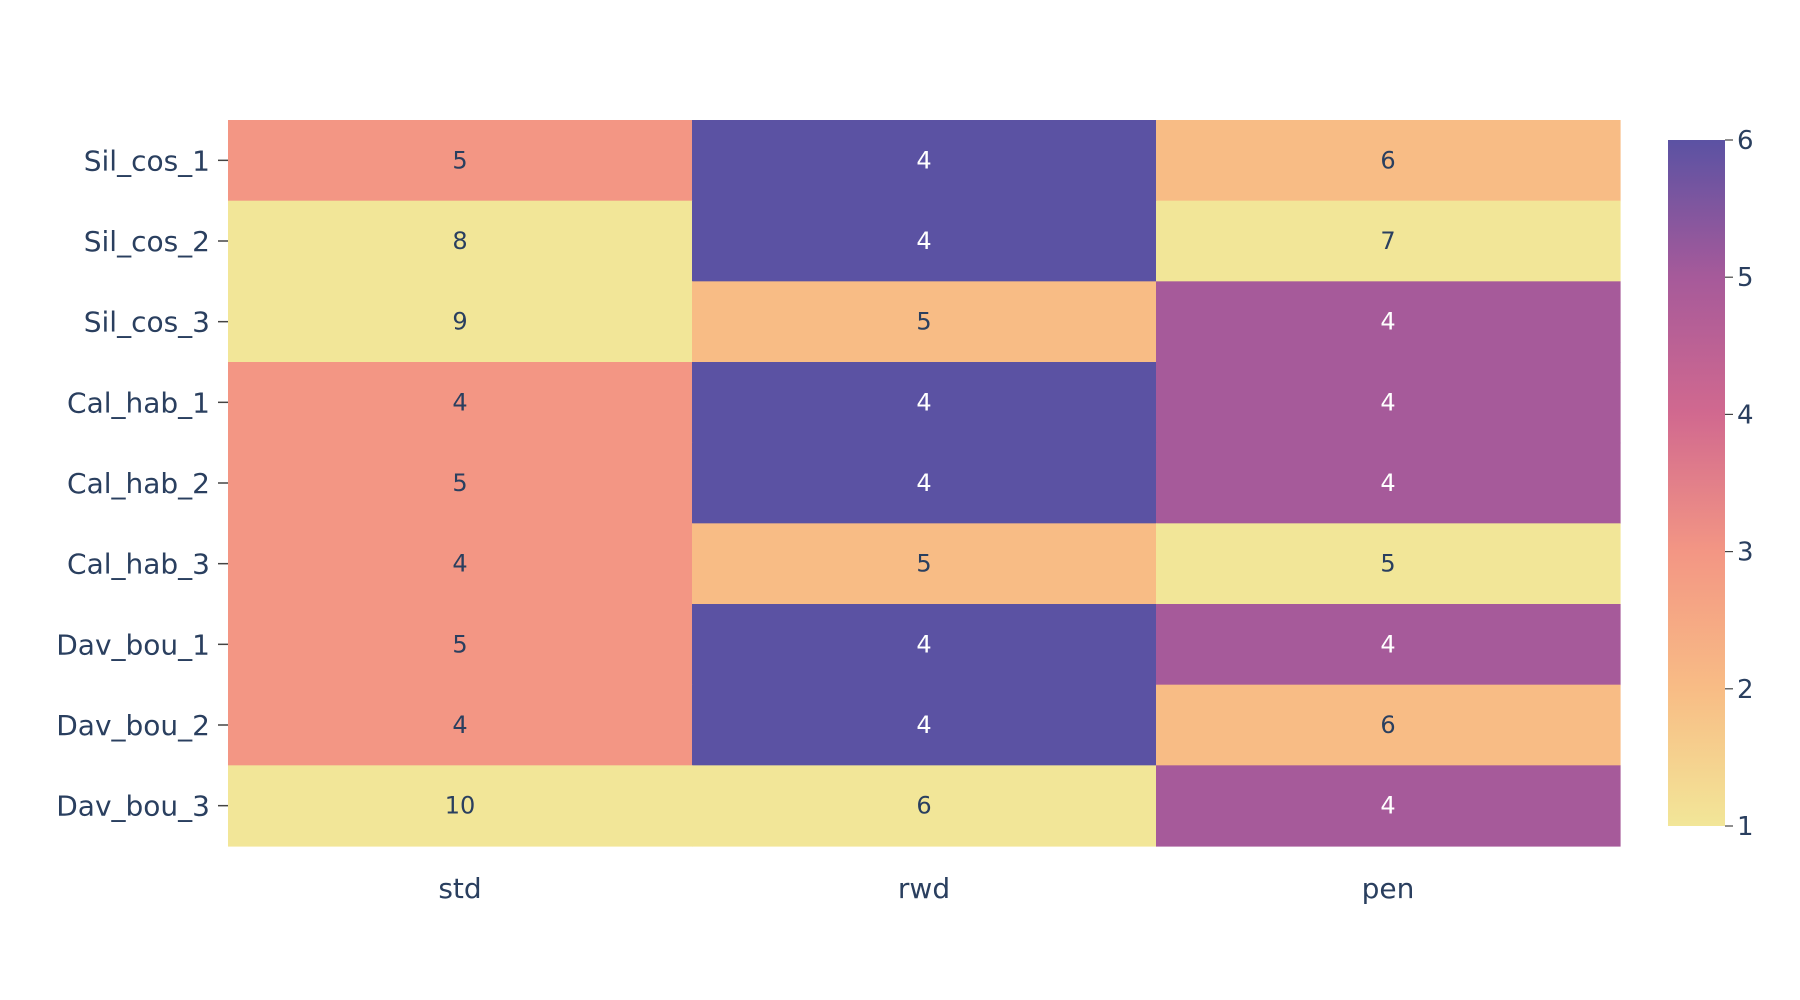 The width and height of the screenshot is (1800, 1000). What do you see at coordinates (1745, 278) in the screenshot?
I see `colorbar-tick-label: 5` at bounding box center [1745, 278].